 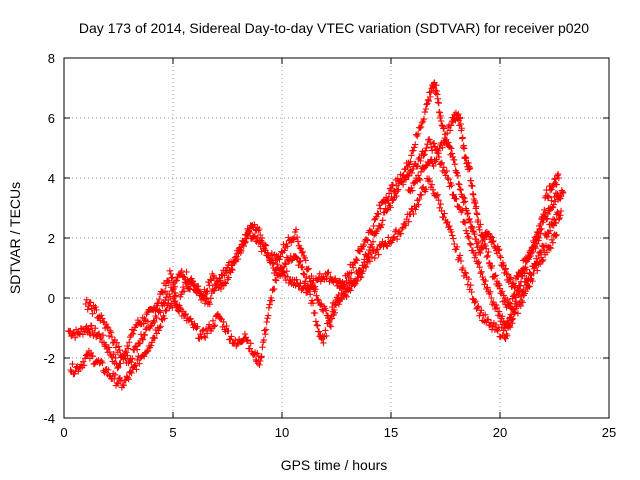 What do you see at coordinates (51, 238) in the screenshot?
I see `y-tick-label: 2` at bounding box center [51, 238].